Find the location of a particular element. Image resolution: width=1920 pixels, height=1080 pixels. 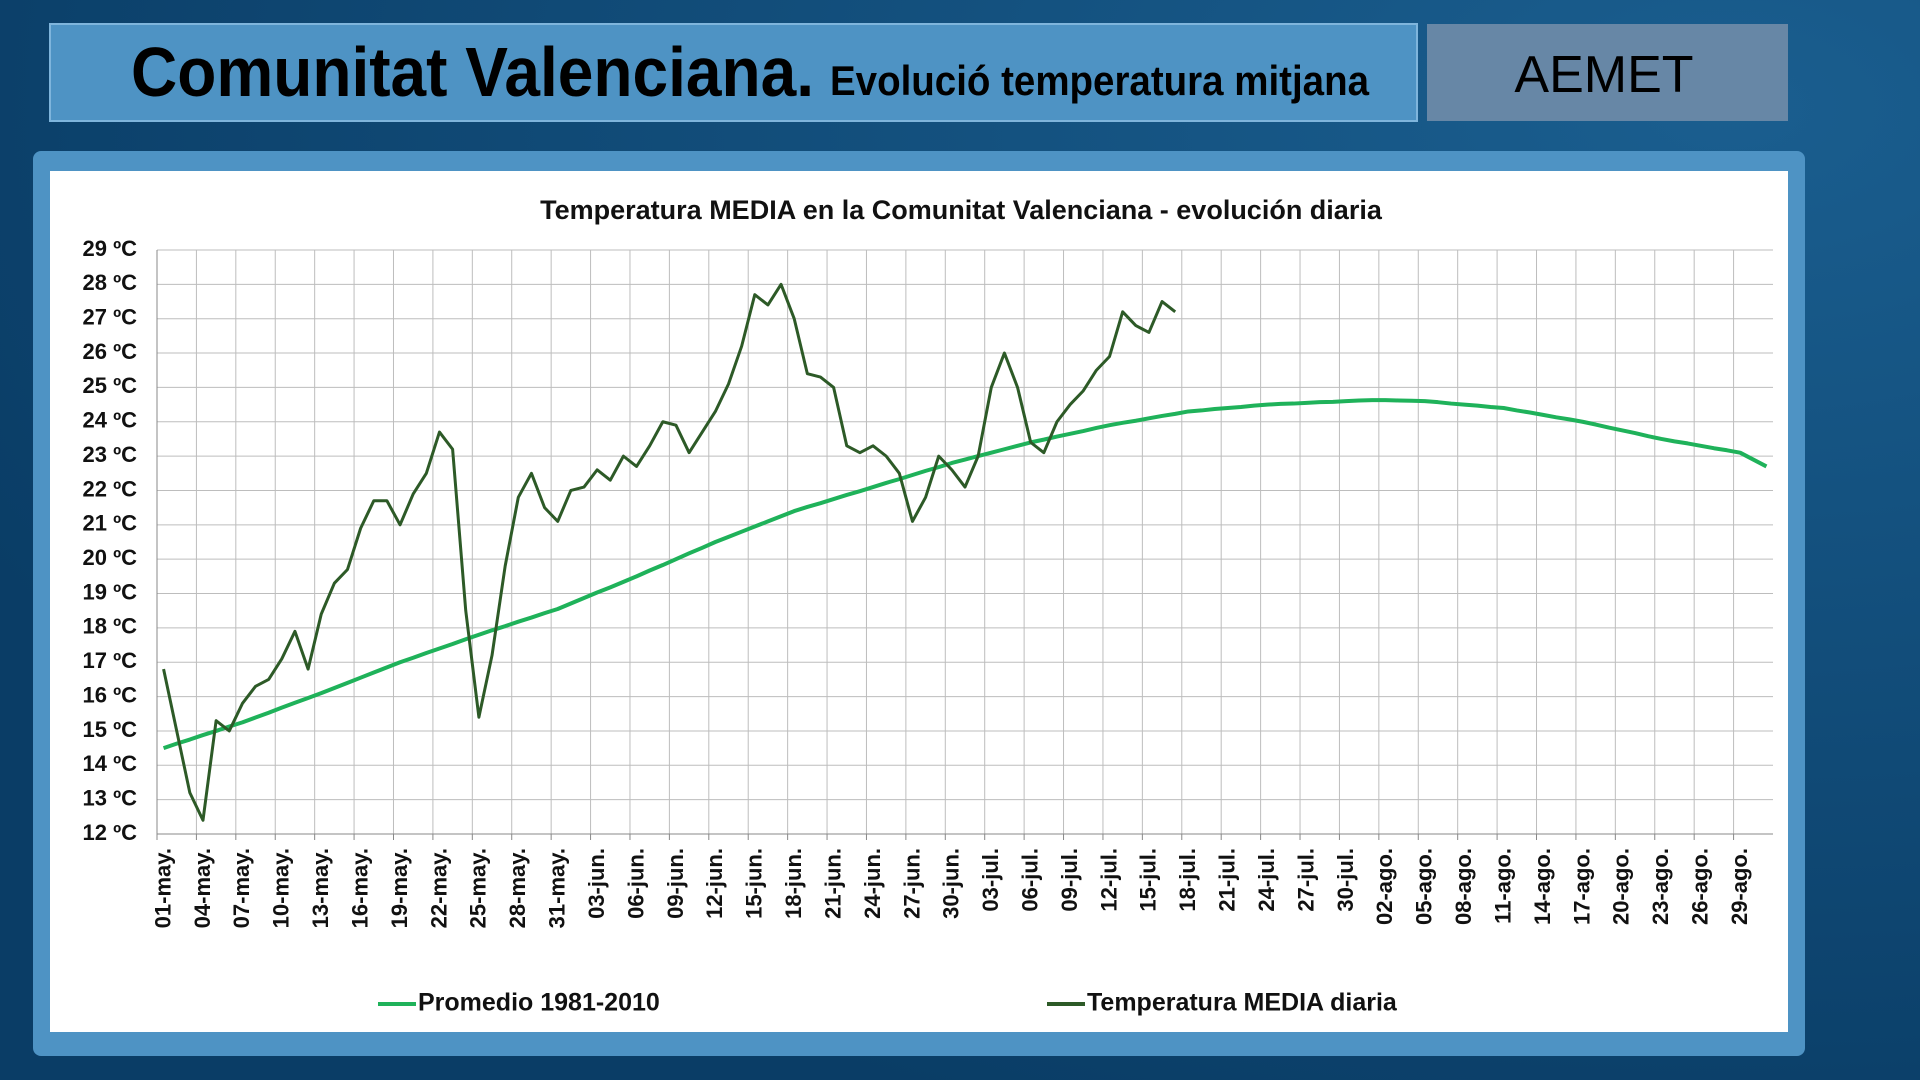

brand-box is located at coordinates (1607, 72).